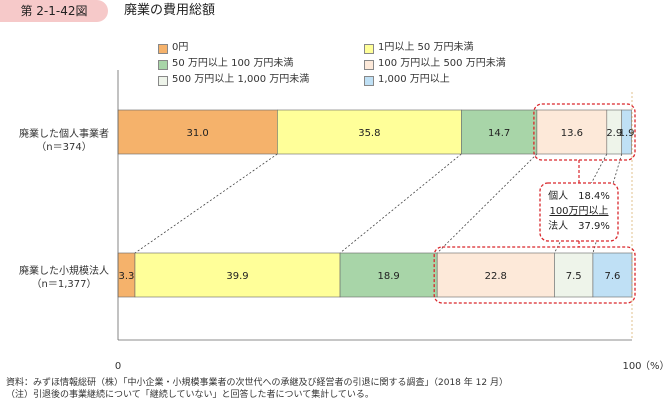 The height and width of the screenshot is (402, 664). I want to click on legend-label: 500 万円以上 1,000 万円未満, so click(241, 79).